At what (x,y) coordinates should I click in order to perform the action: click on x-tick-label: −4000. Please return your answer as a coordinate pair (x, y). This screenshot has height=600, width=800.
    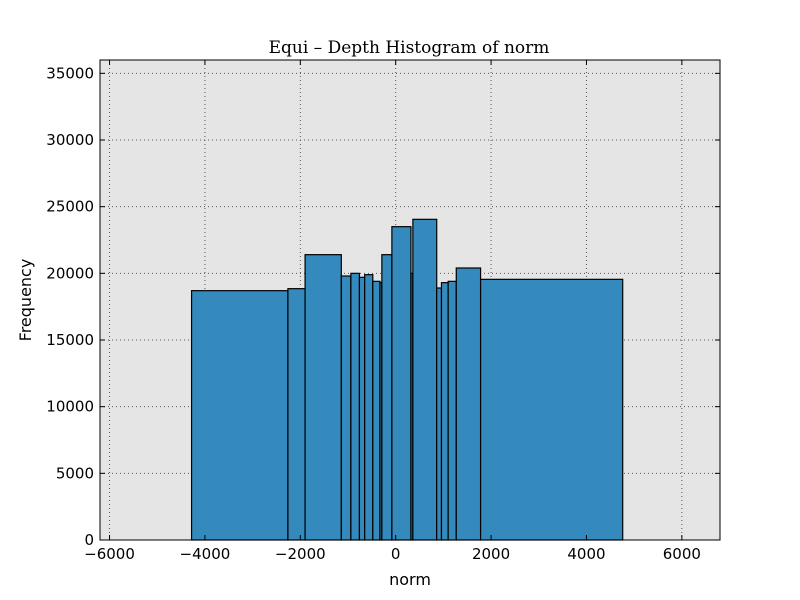
    Looking at the image, I should click on (205, 554).